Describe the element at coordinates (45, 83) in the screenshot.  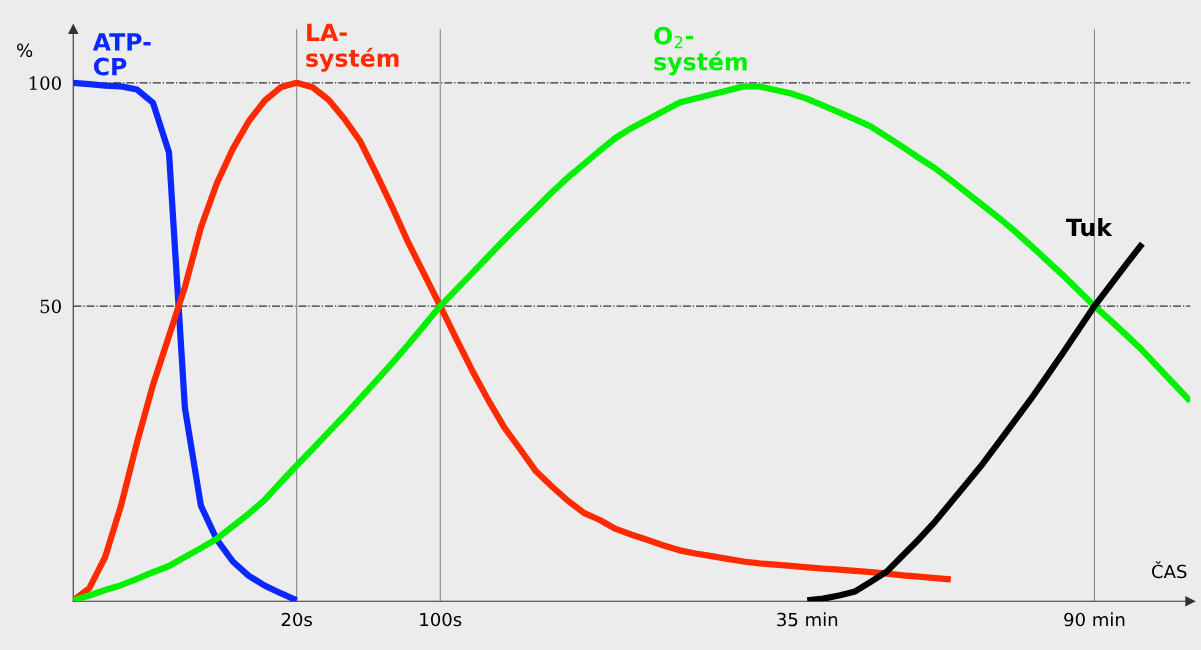
I see `y-tick-label: 100` at that location.